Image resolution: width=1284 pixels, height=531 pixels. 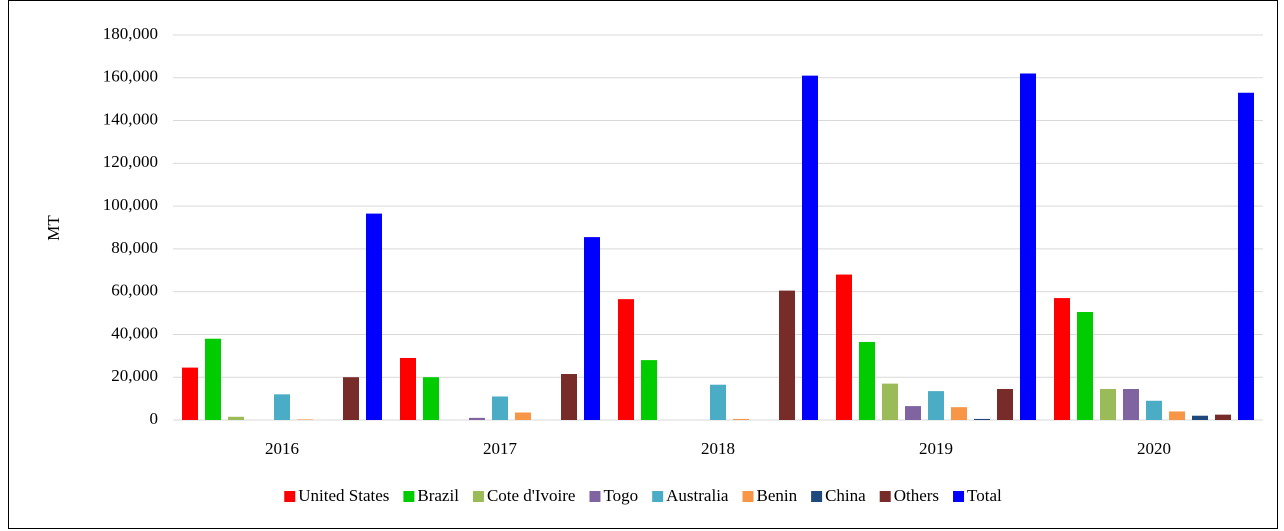 I want to click on x-tick-label: 2019, so click(x=936, y=448).